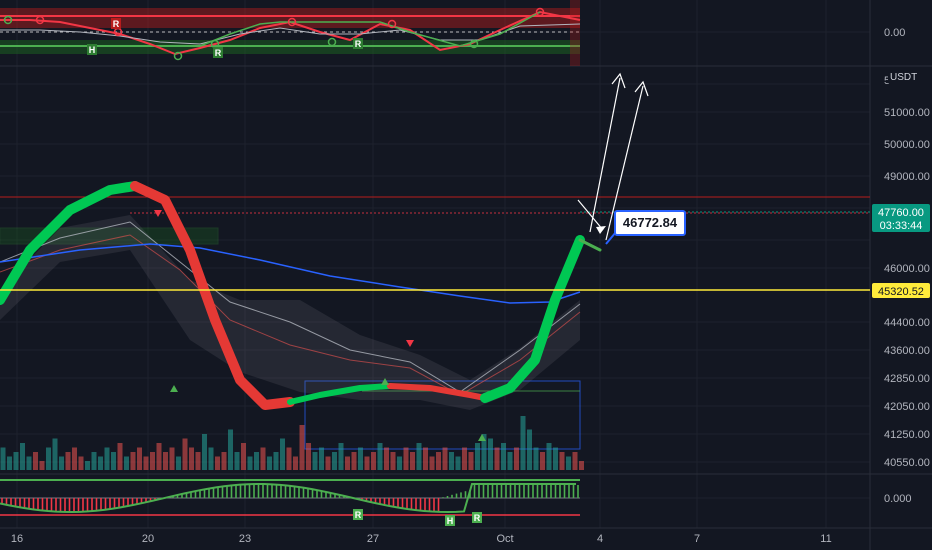 The height and width of the screenshot is (550, 932). I want to click on histogram-marker, so click(477, 517).